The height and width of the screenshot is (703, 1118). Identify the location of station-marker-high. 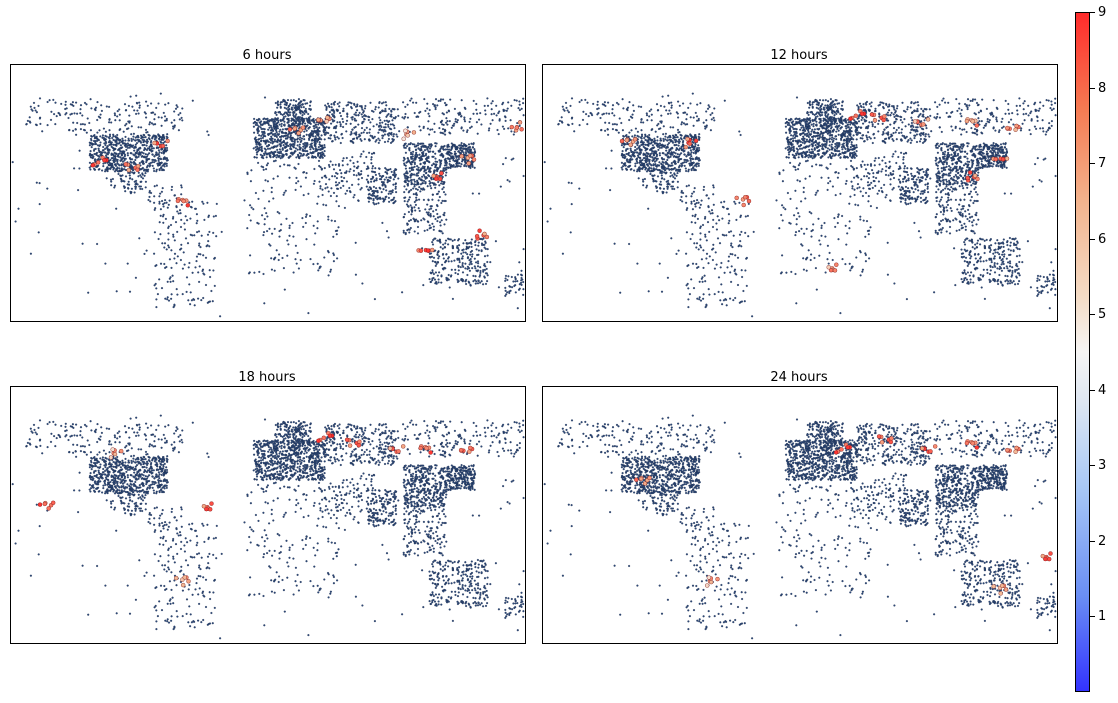
(432, 250).